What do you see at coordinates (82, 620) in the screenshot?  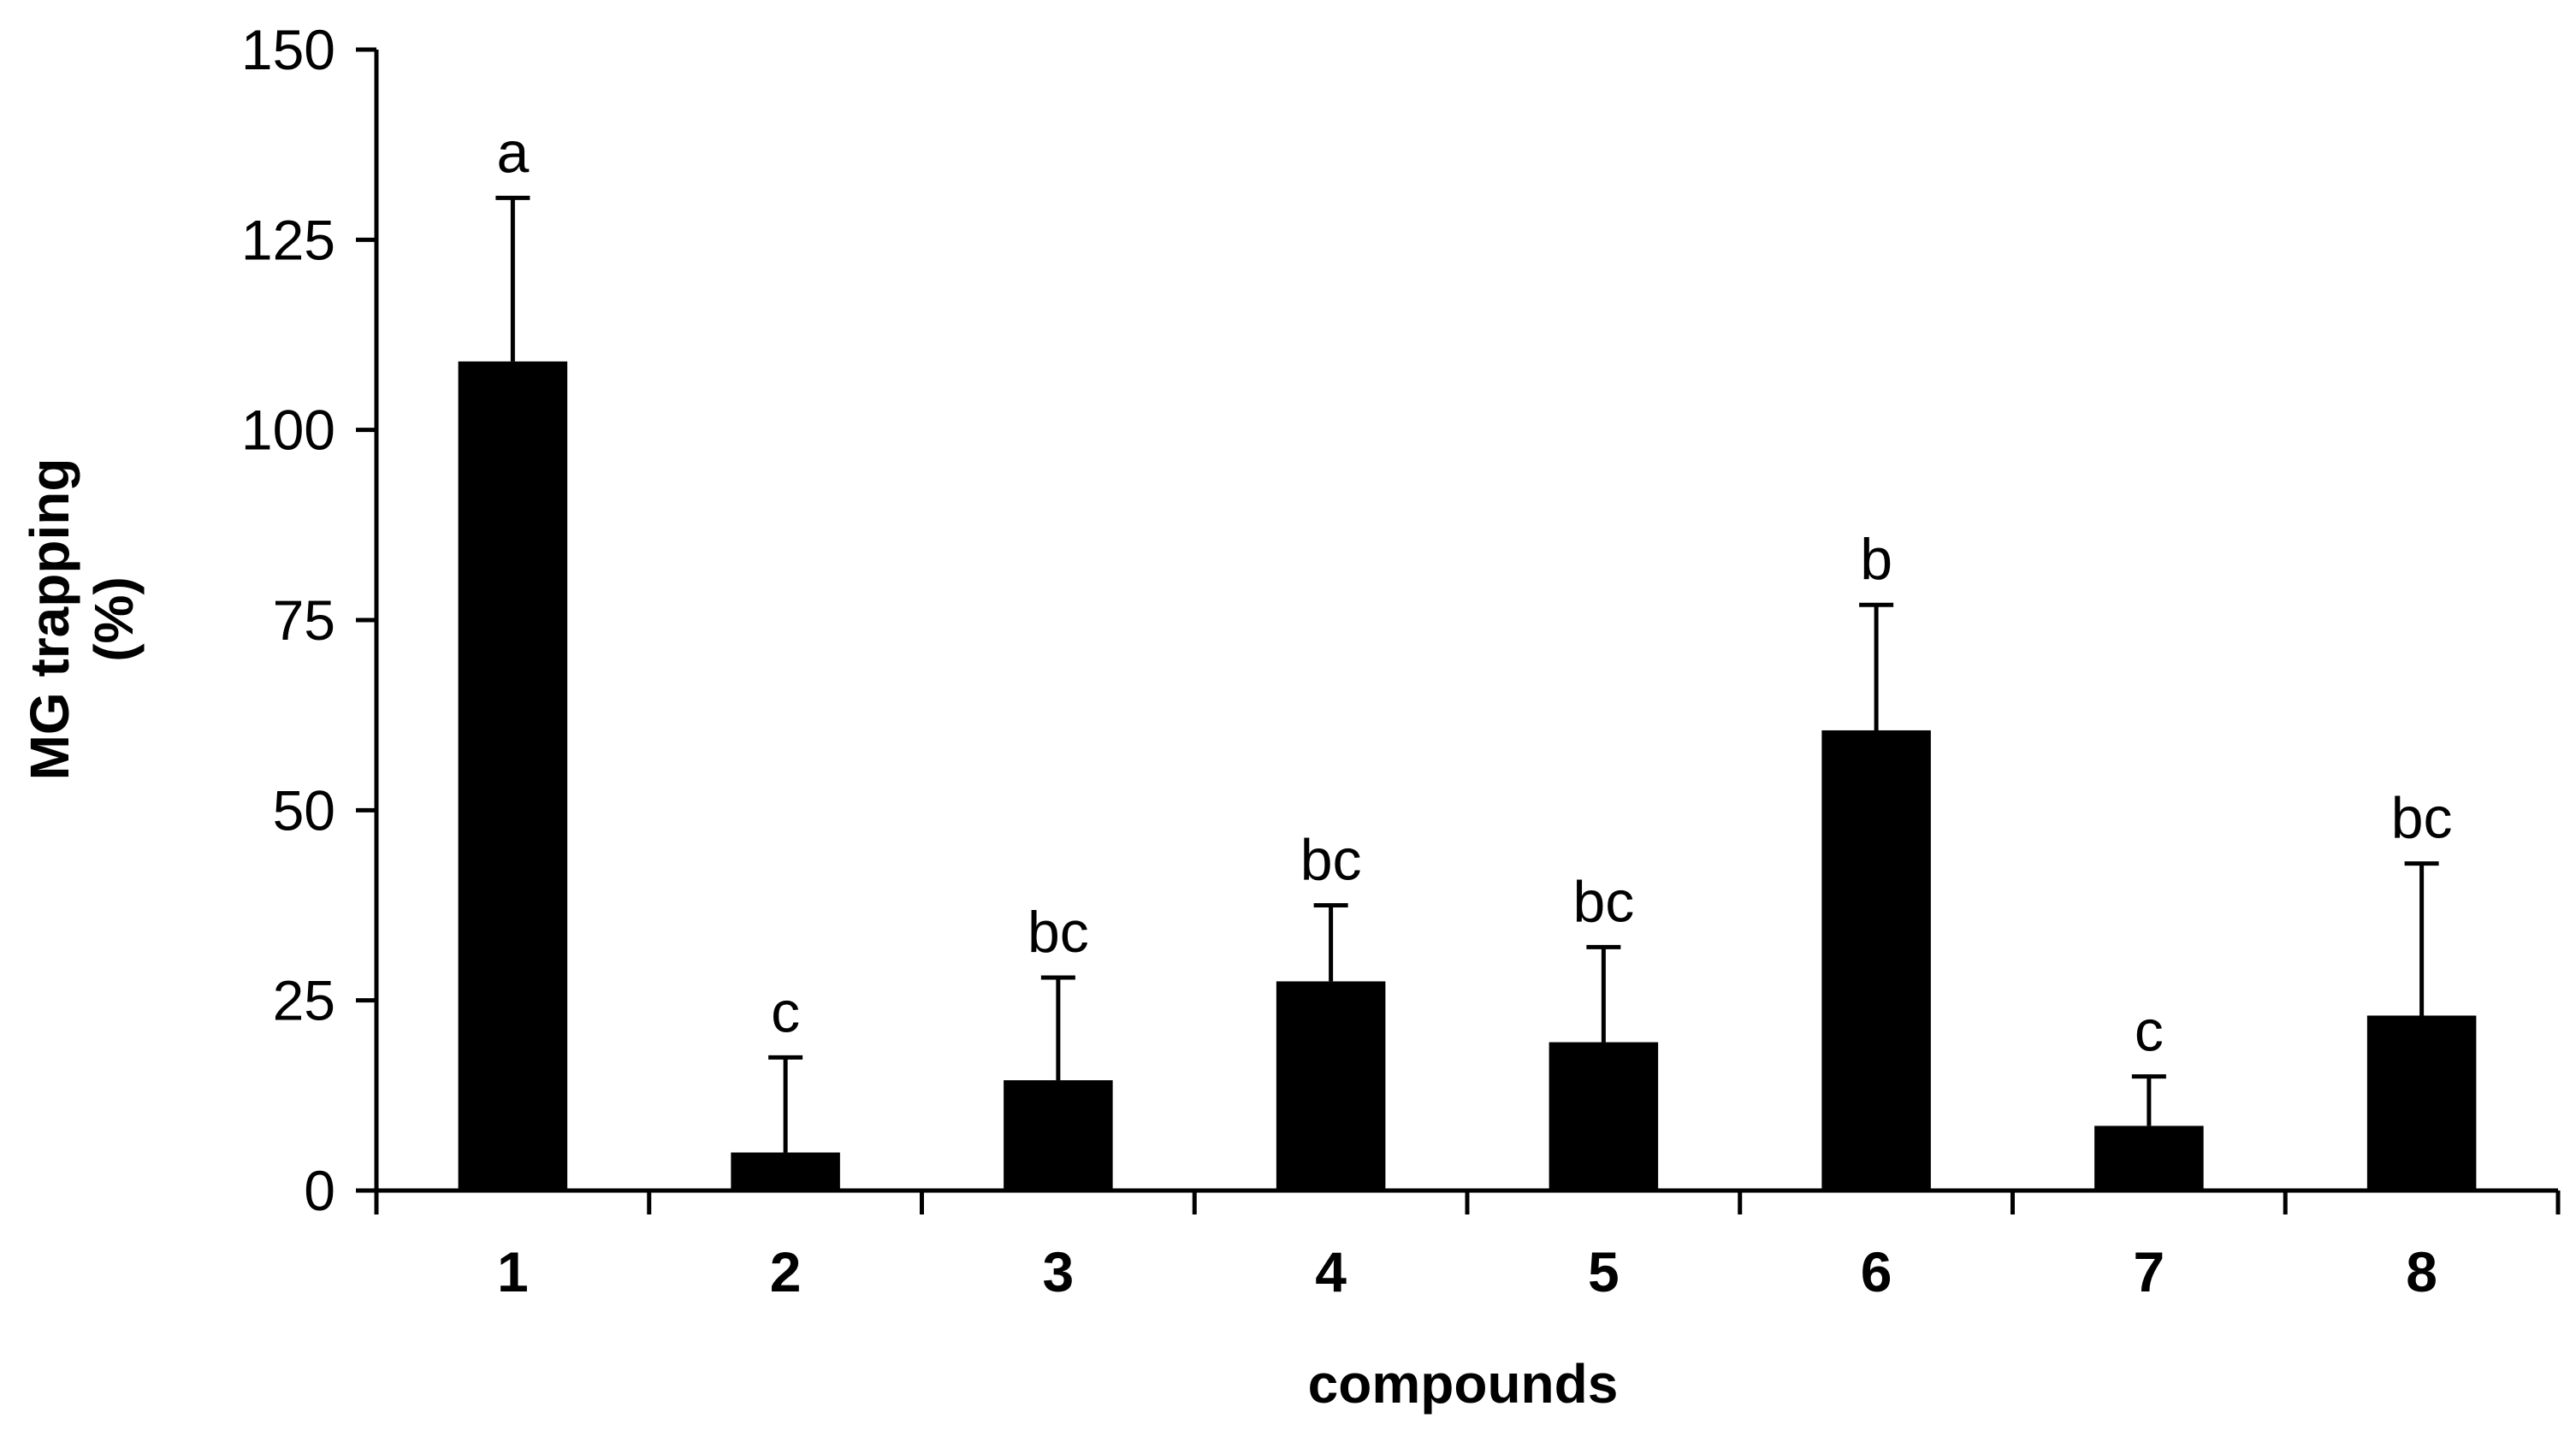 I see `y-axis-title: MG trapping (%)` at bounding box center [82, 620].